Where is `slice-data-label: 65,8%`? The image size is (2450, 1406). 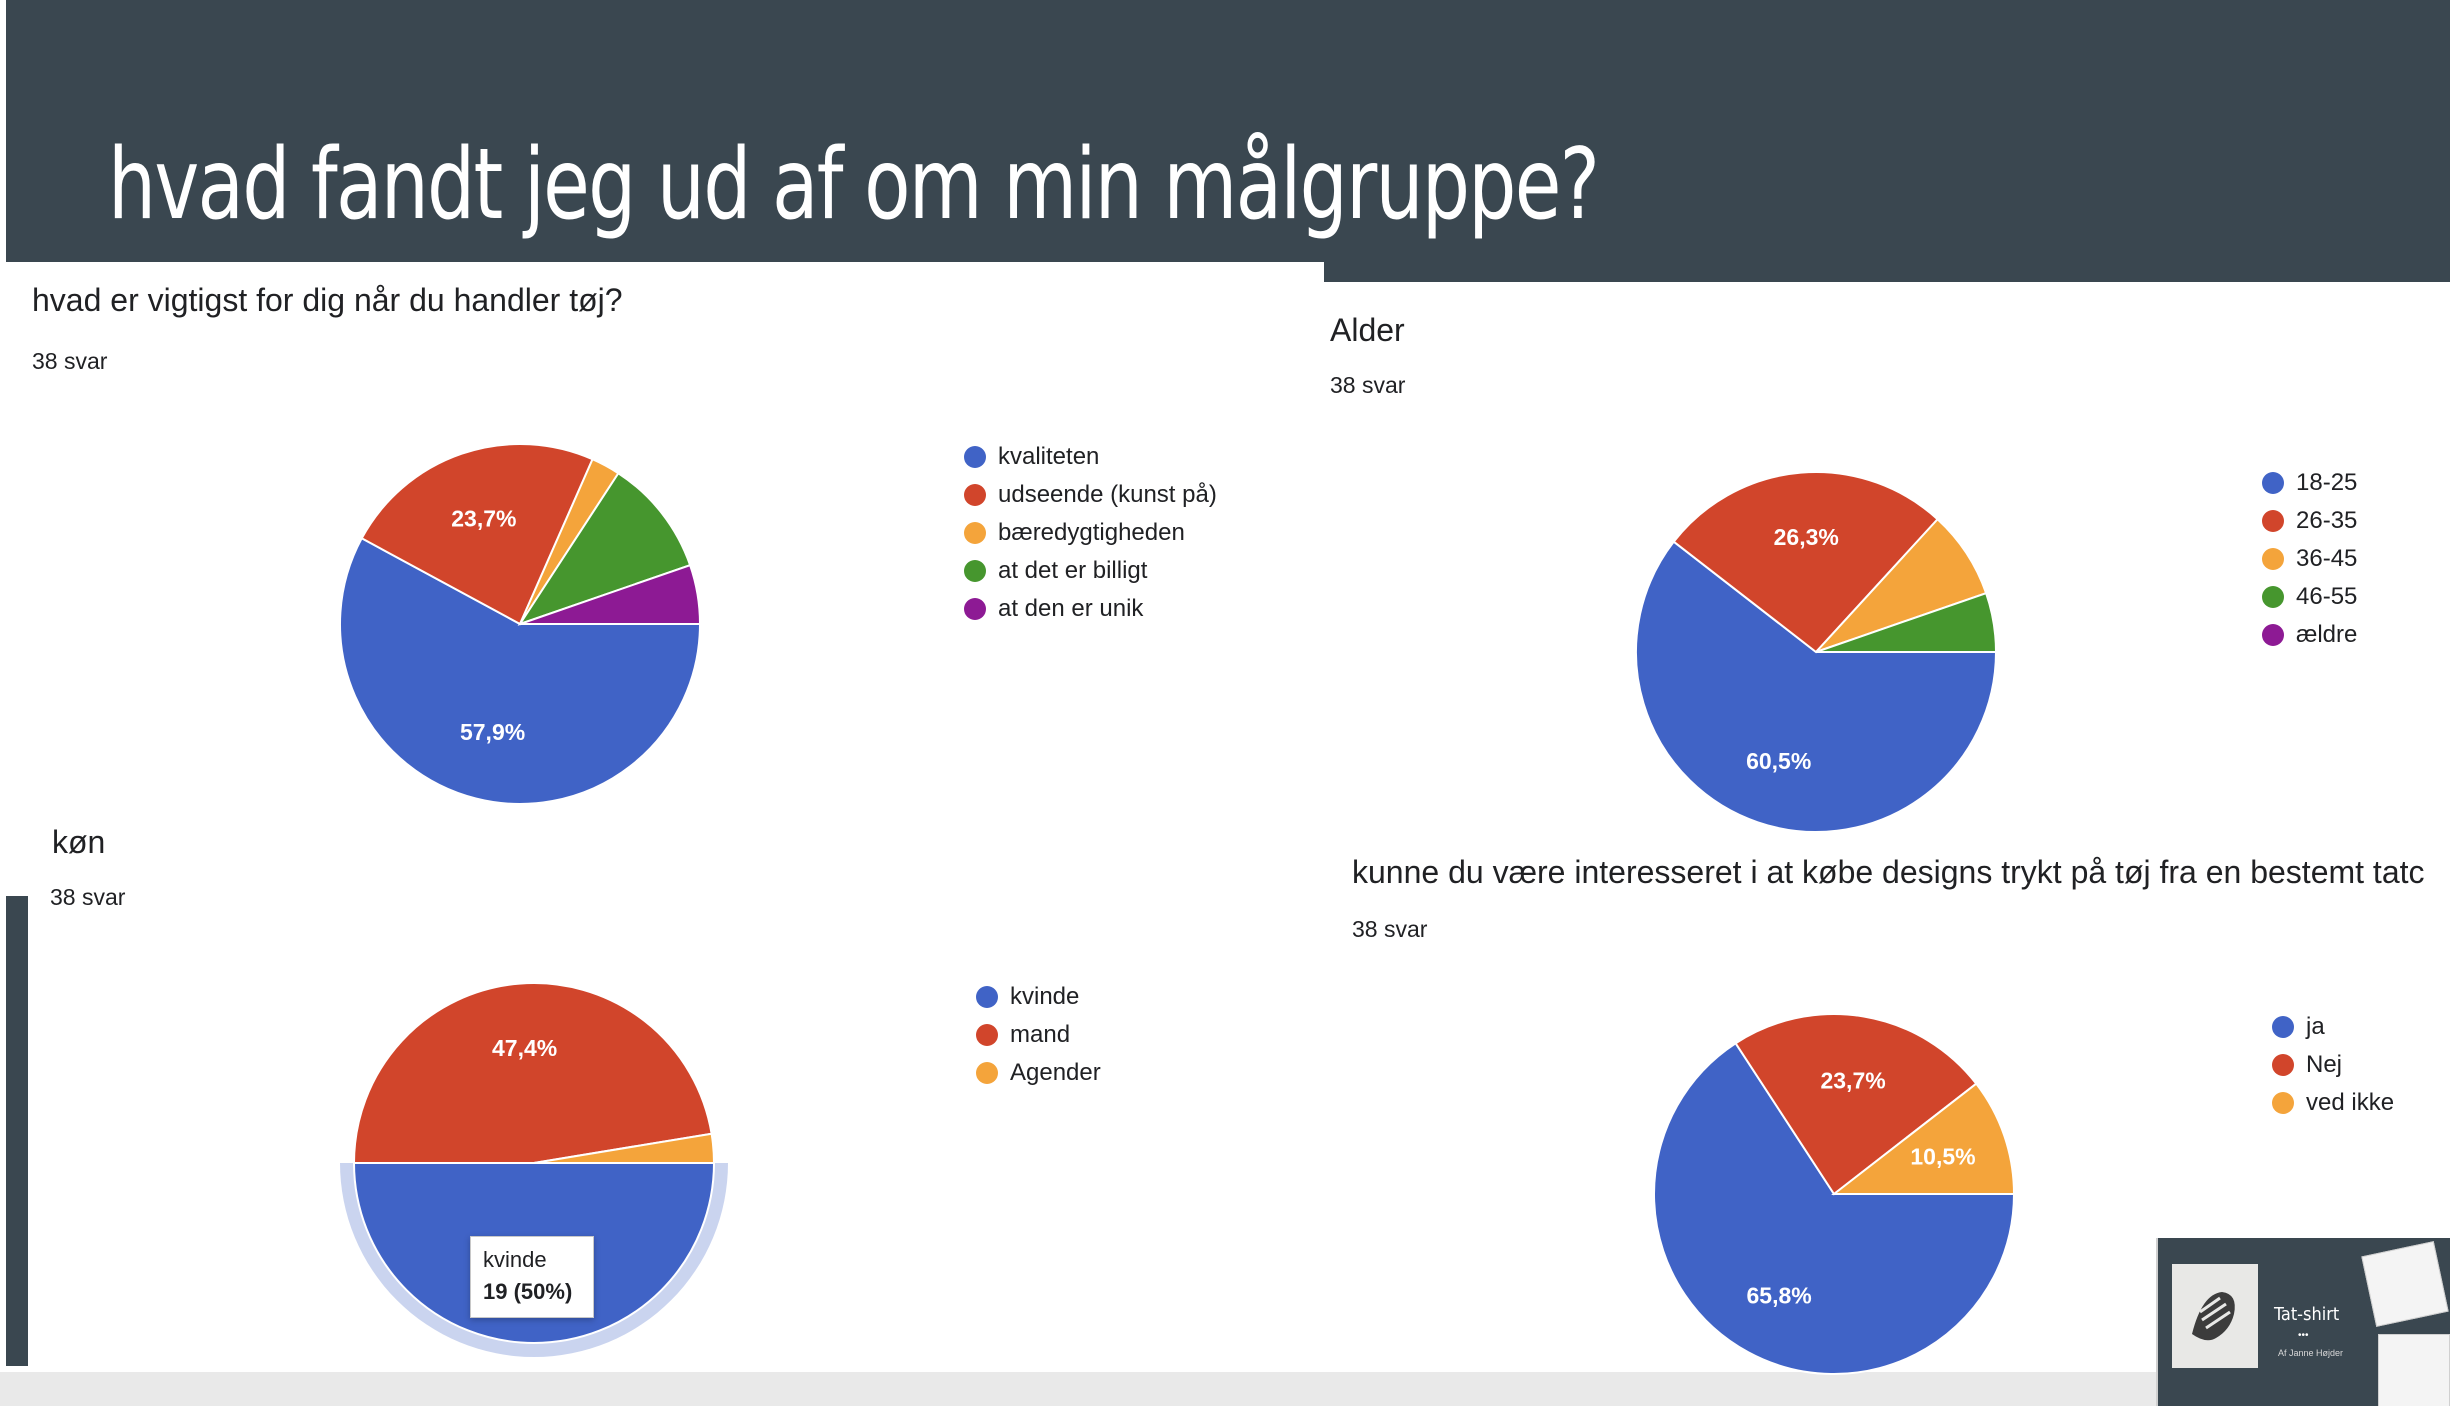 slice-data-label: 65,8% is located at coordinates (1779, 1295).